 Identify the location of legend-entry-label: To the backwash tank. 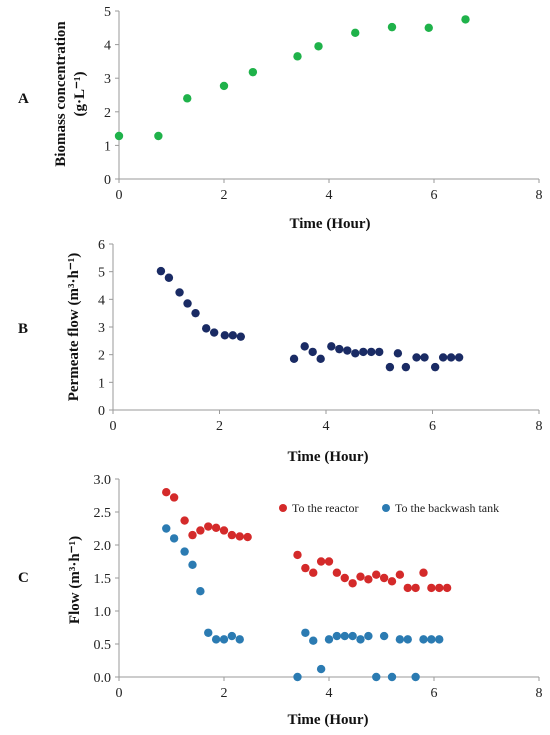
(447, 508).